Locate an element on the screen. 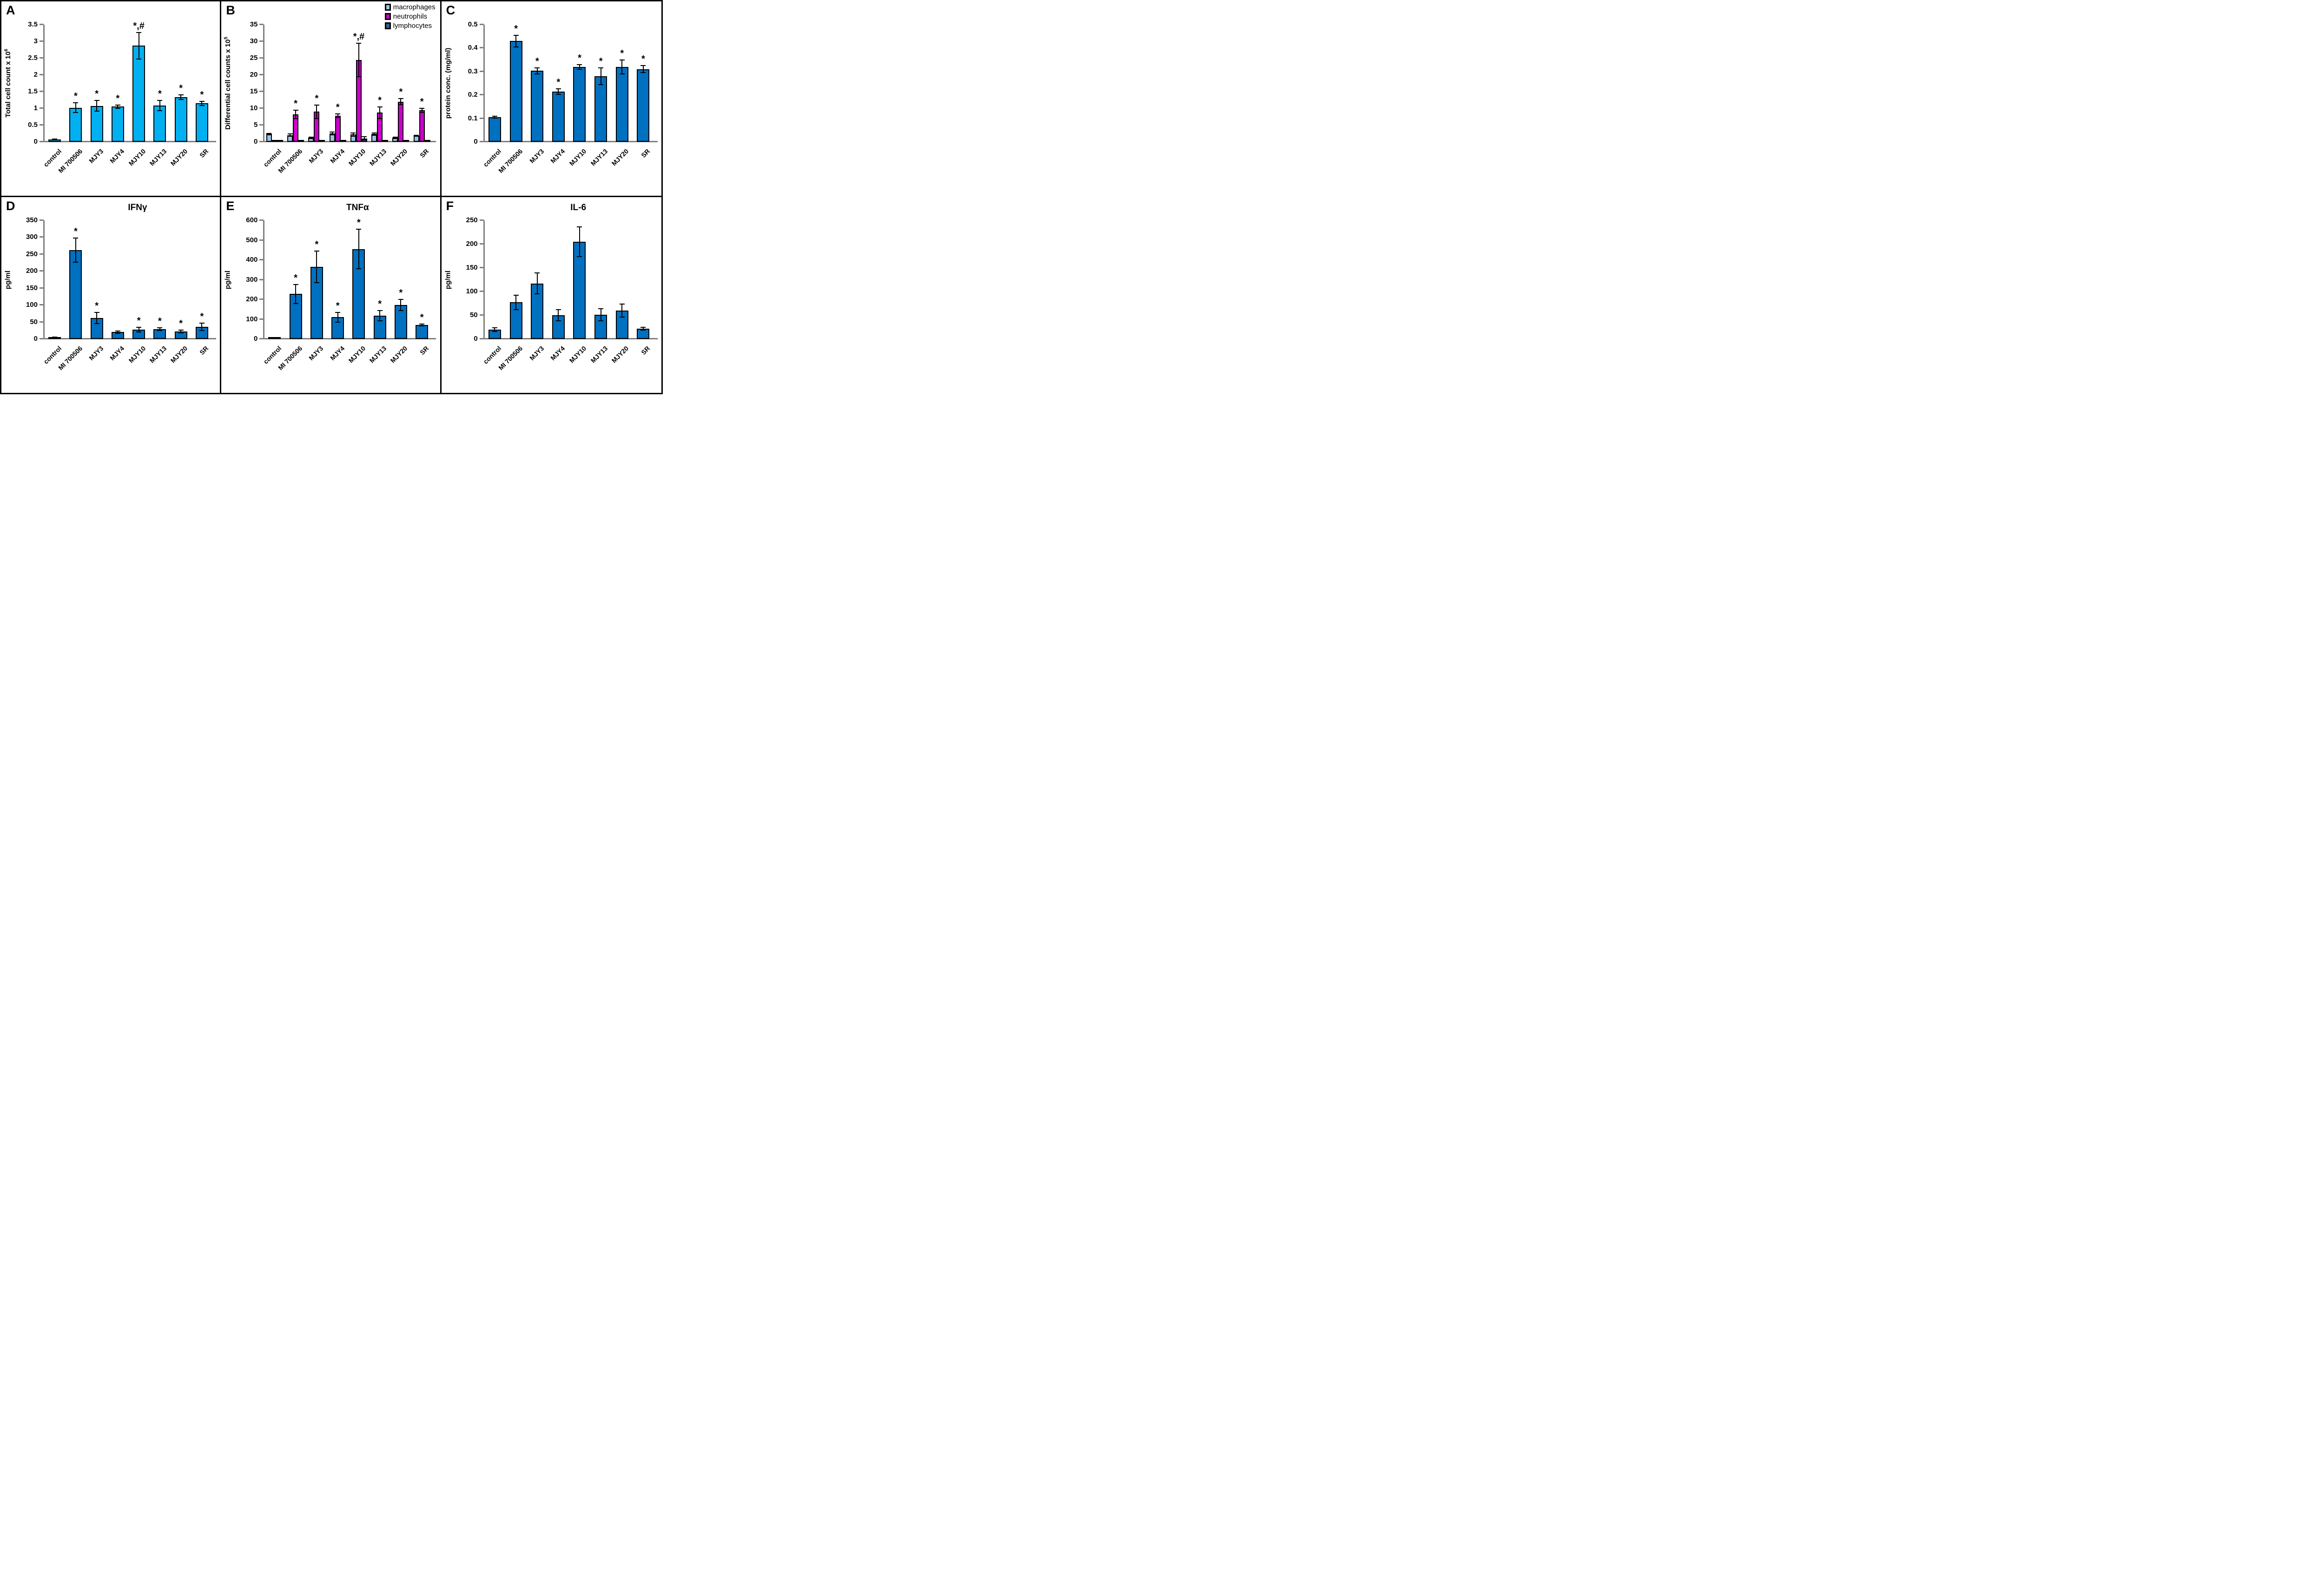 The width and height of the screenshot is (2324, 1577). y-tick-label: 35 is located at coordinates (254, 24).